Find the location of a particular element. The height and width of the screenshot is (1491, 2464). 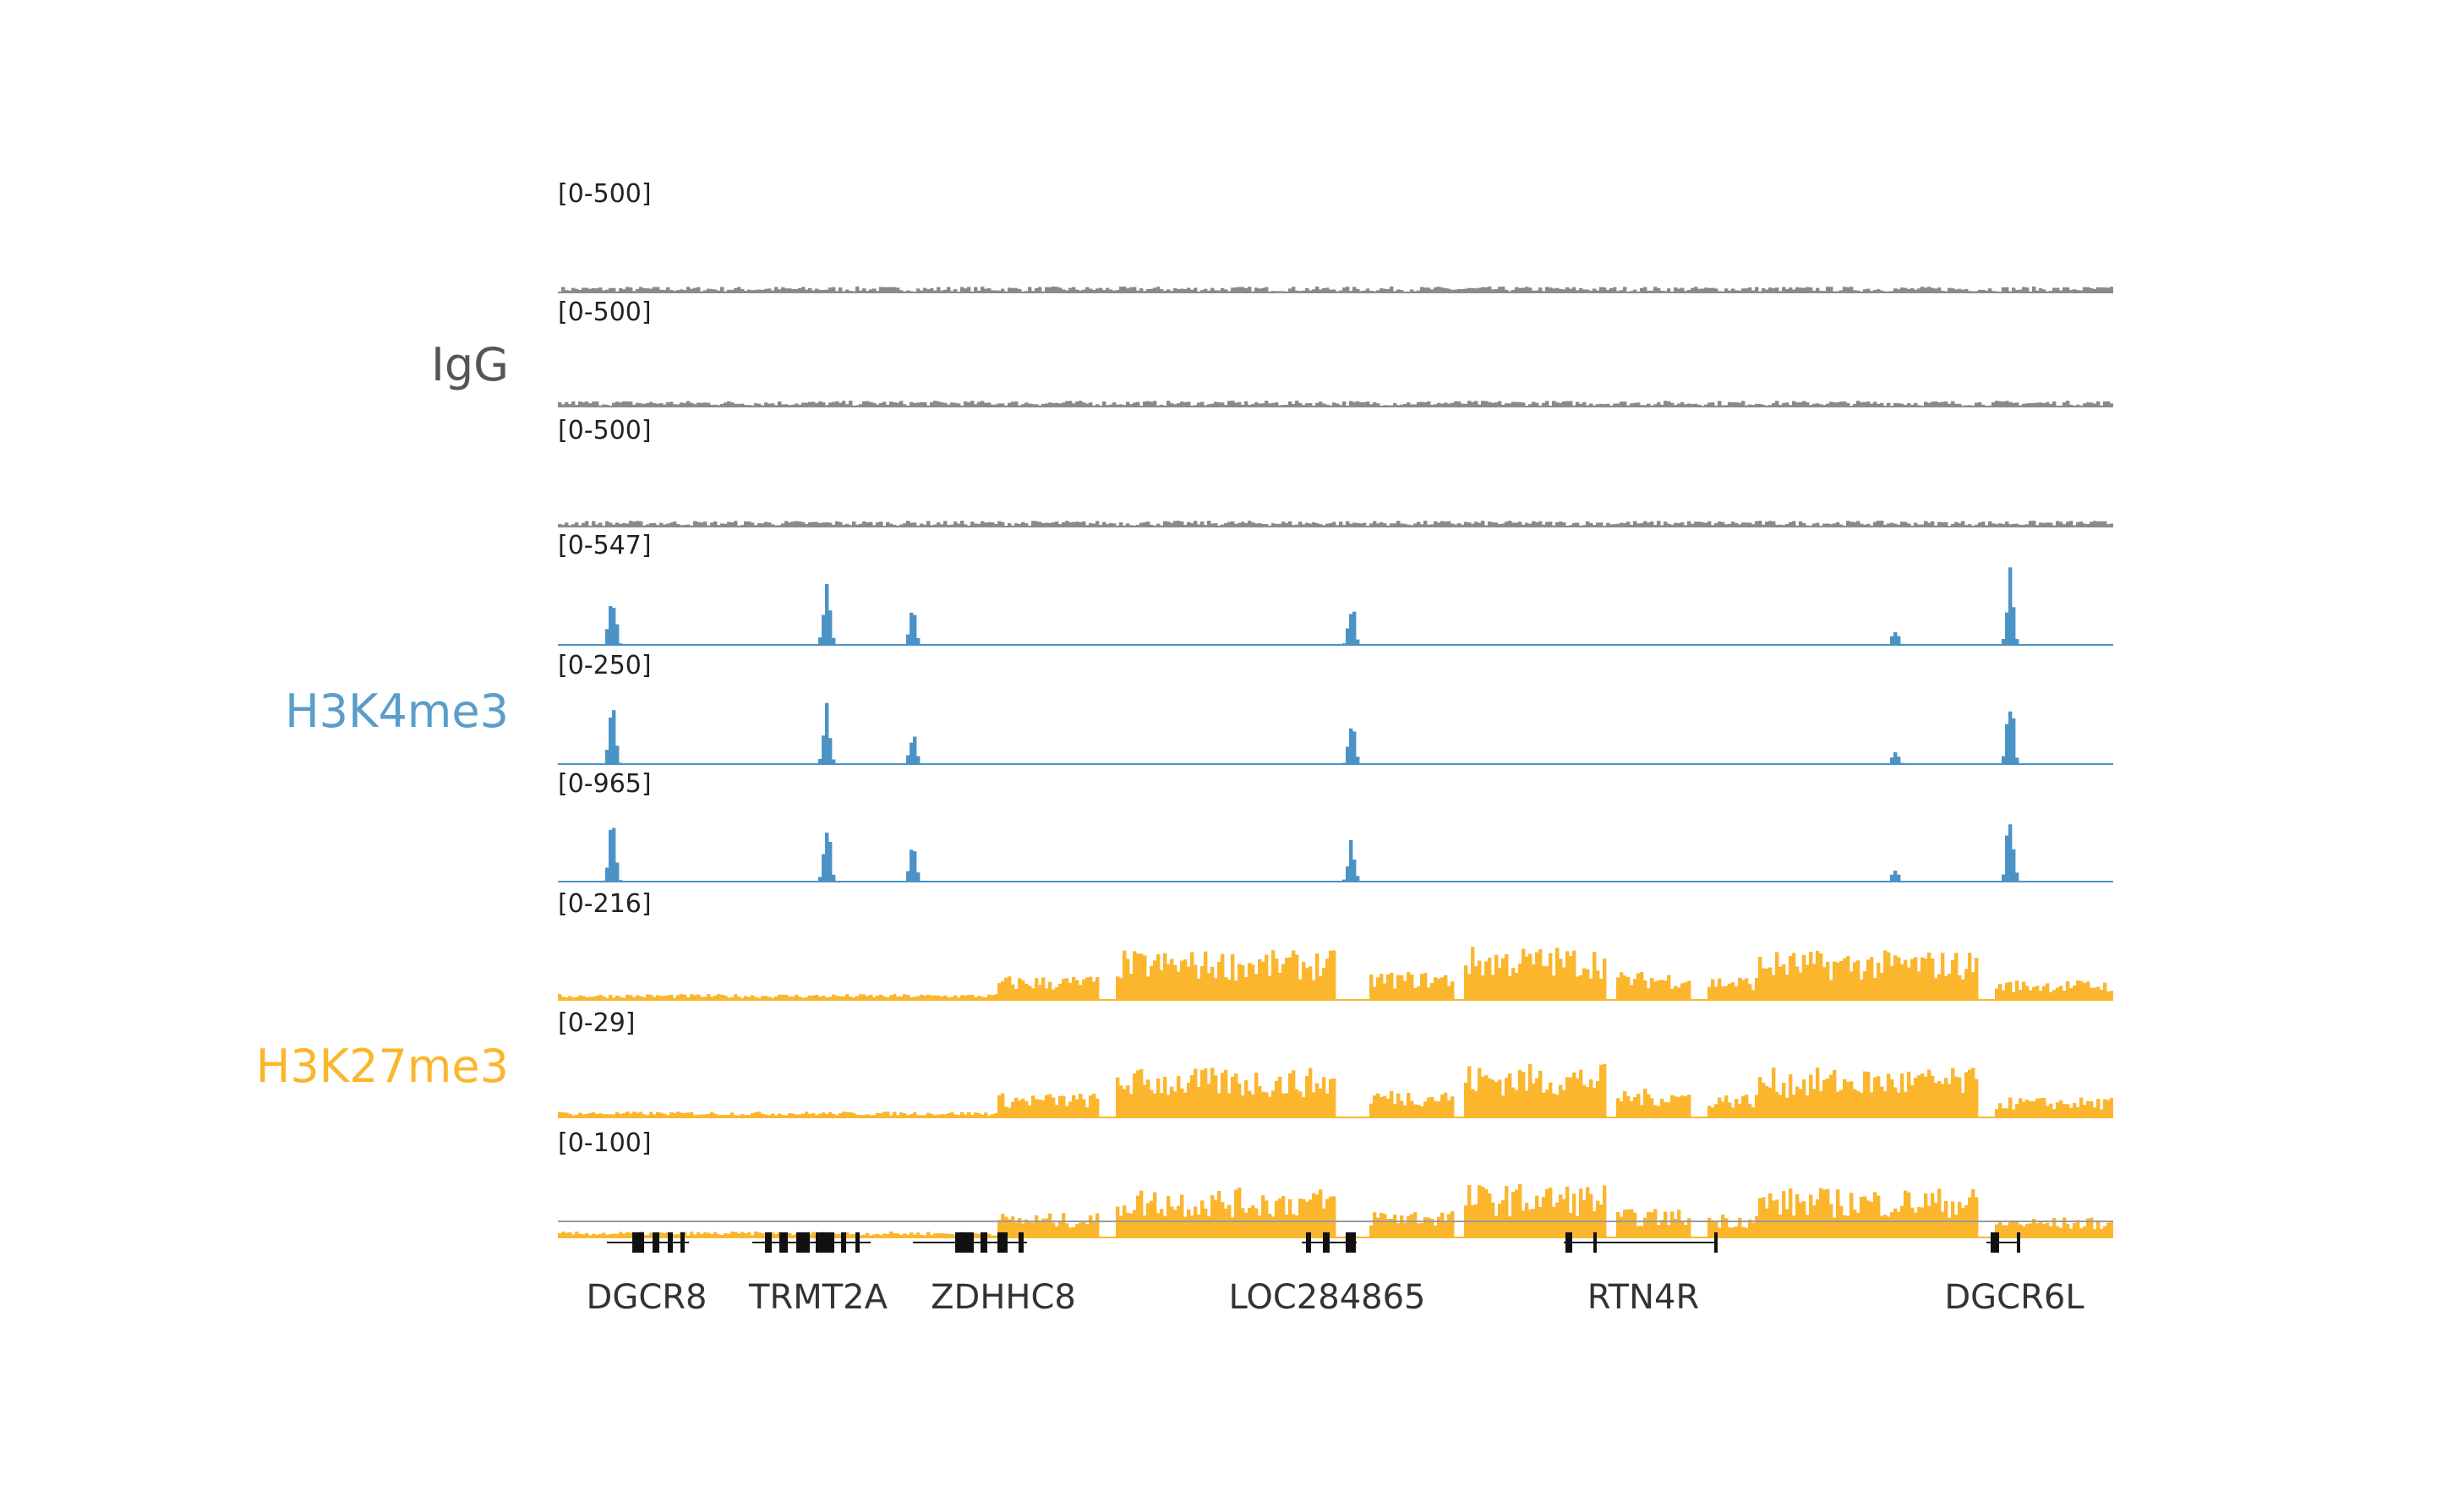

gene-exon is located at coordinates (1351, 1242).